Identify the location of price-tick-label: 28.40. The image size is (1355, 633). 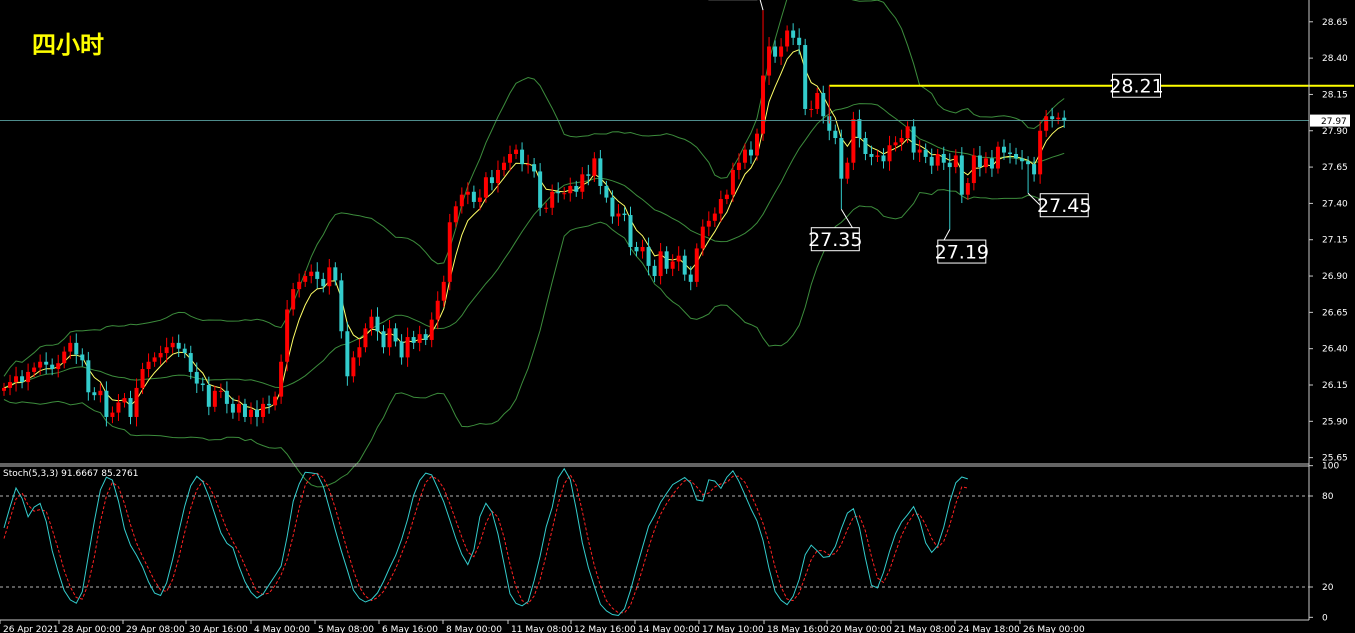
(1335, 59).